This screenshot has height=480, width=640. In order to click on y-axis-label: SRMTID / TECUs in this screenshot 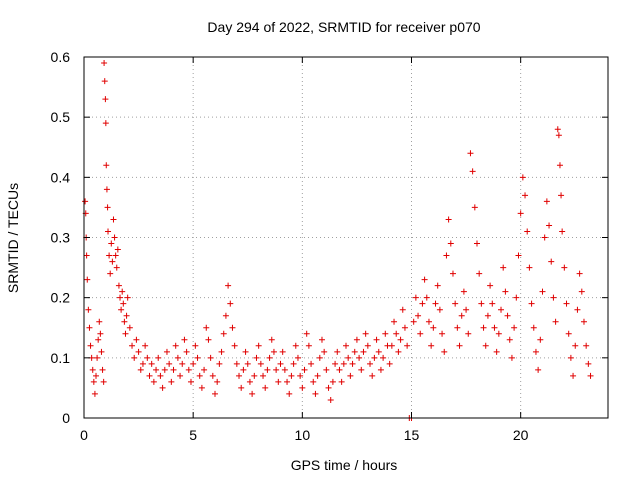, I will do `click(13, 238)`.